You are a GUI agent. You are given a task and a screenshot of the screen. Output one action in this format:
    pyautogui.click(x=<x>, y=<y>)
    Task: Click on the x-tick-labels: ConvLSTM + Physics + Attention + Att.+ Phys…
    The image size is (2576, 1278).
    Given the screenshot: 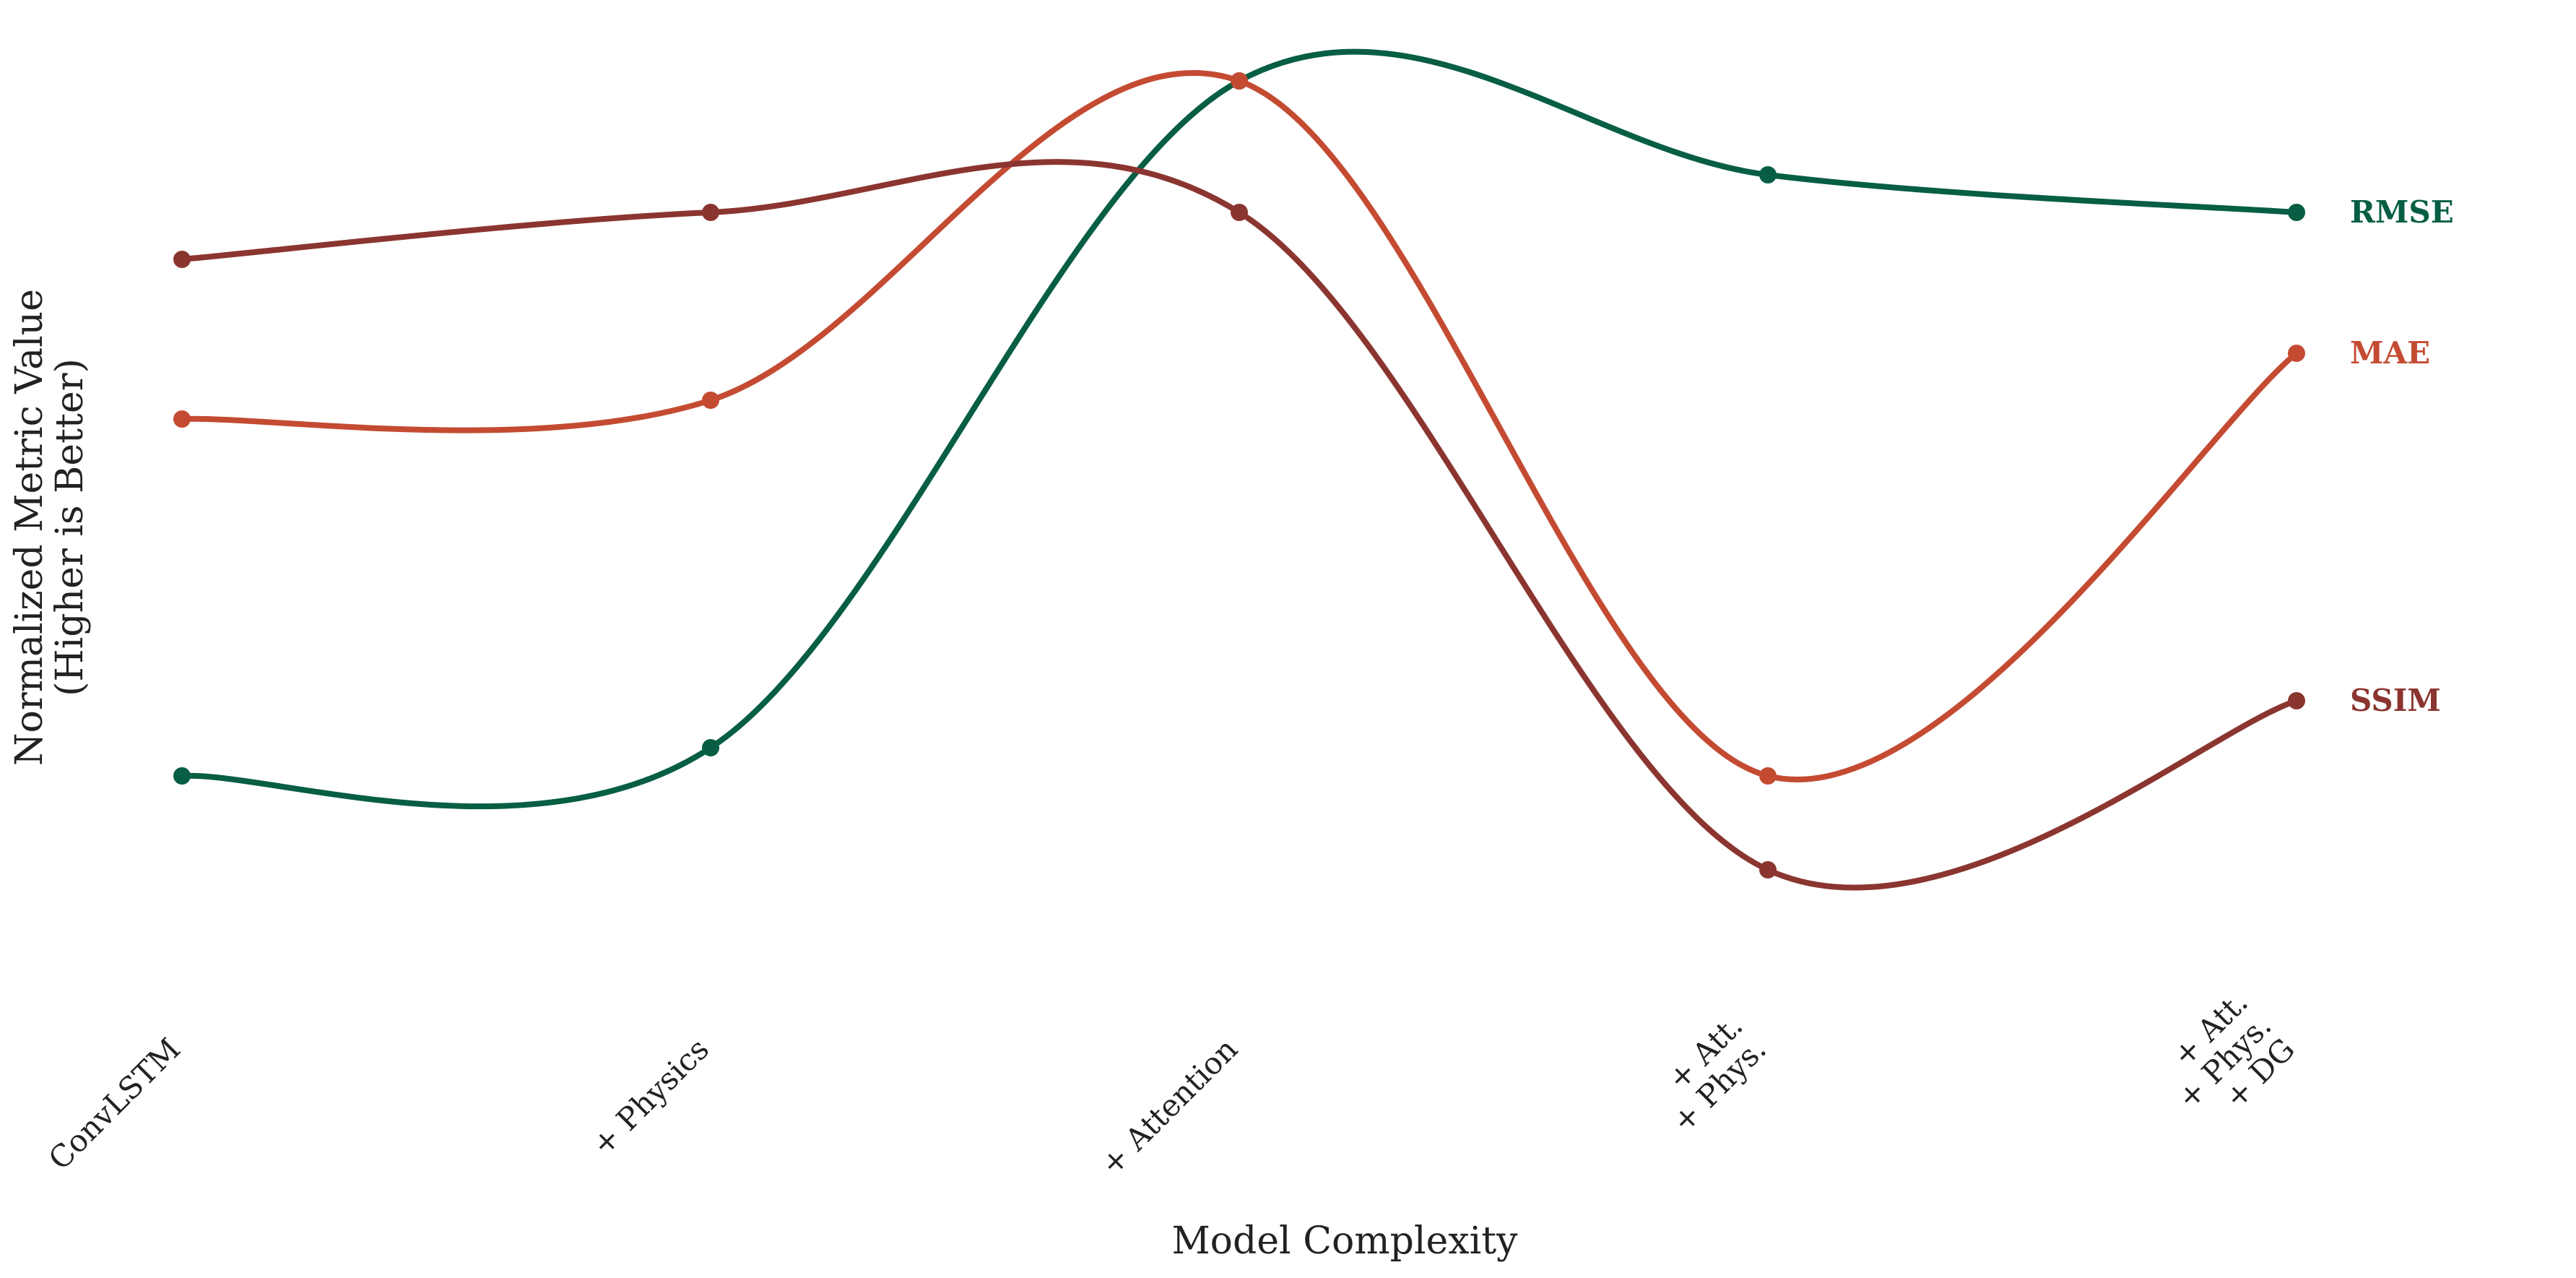 What is the action you would take?
    pyautogui.click(x=1172, y=1083)
    